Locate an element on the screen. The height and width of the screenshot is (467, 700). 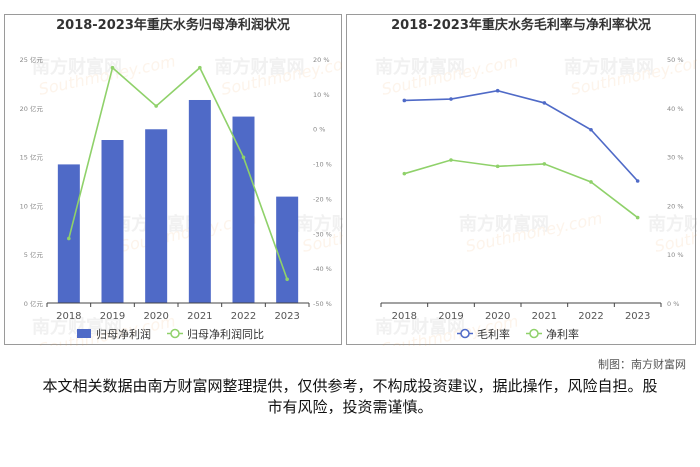
chart-title: 2018-2023年重庆水务毛利率与净利率状况 is located at coordinates (521, 25).